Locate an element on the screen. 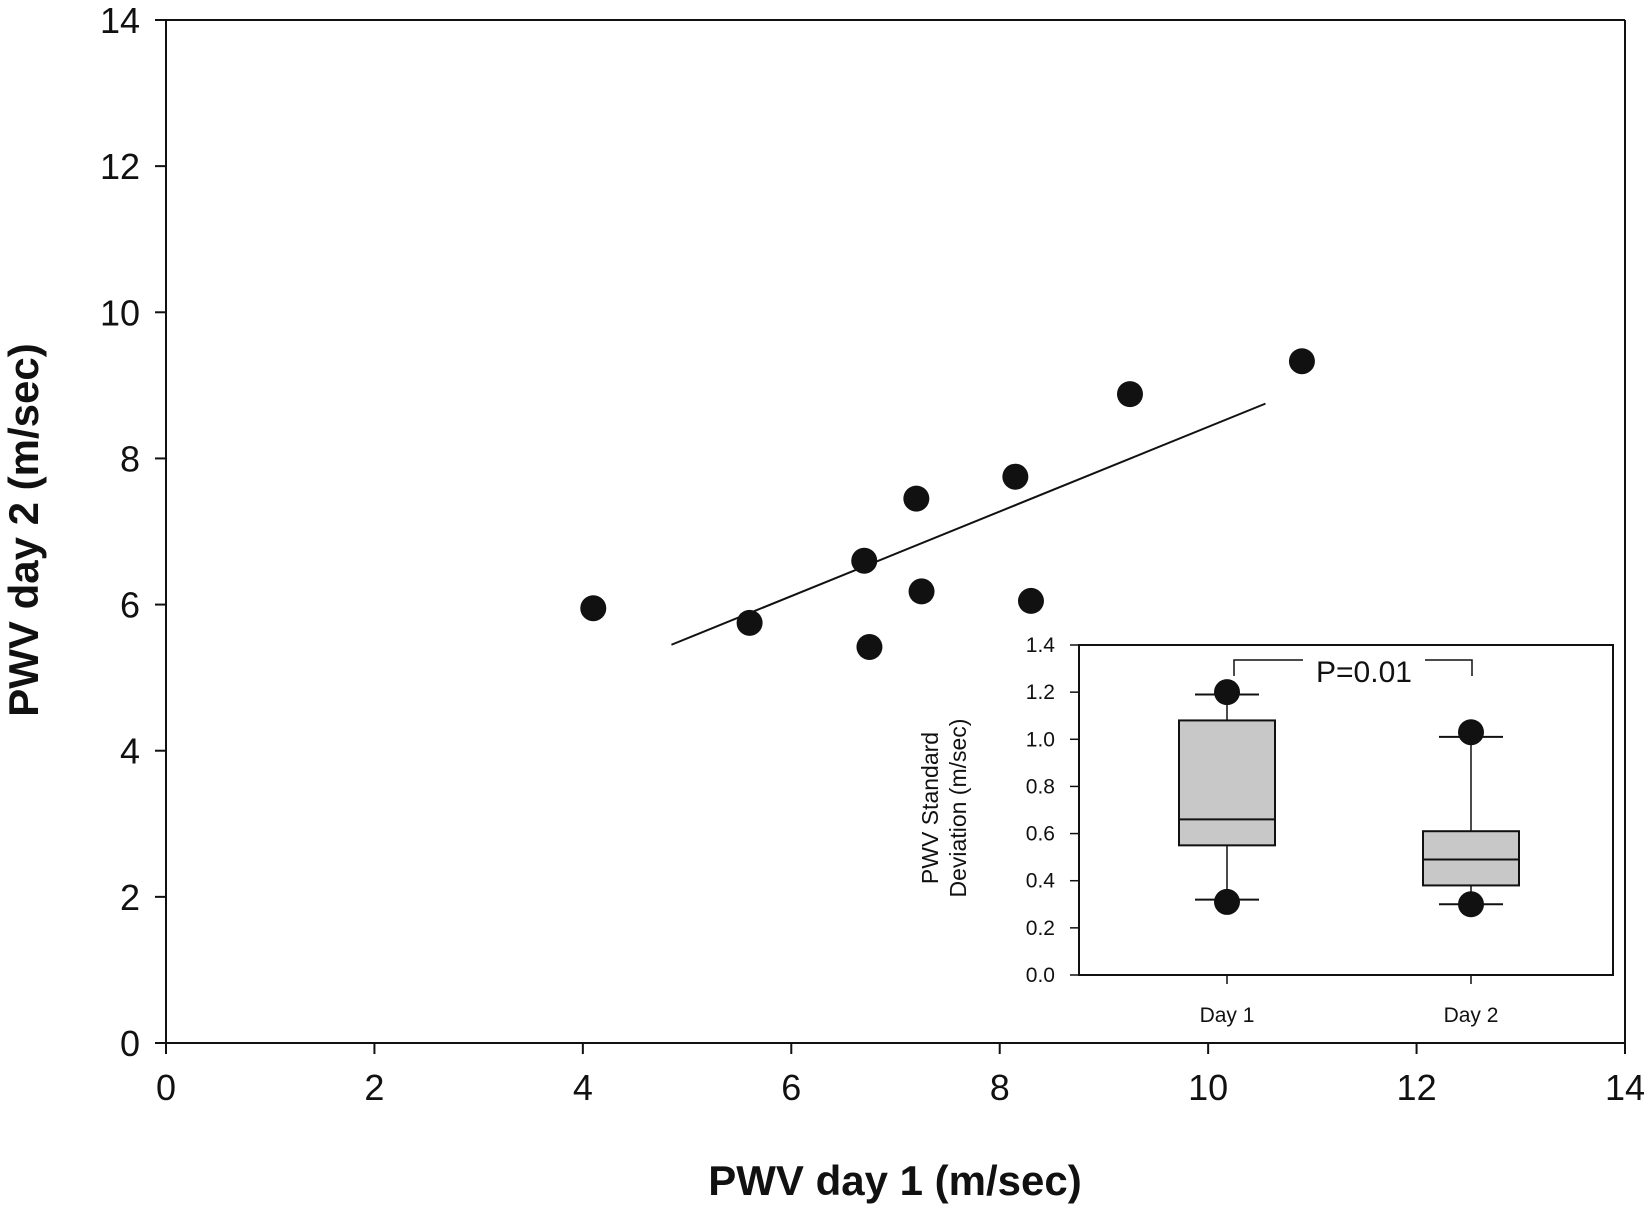 The image size is (1646, 1213). x-tick-label: 10 is located at coordinates (1208, 1087).